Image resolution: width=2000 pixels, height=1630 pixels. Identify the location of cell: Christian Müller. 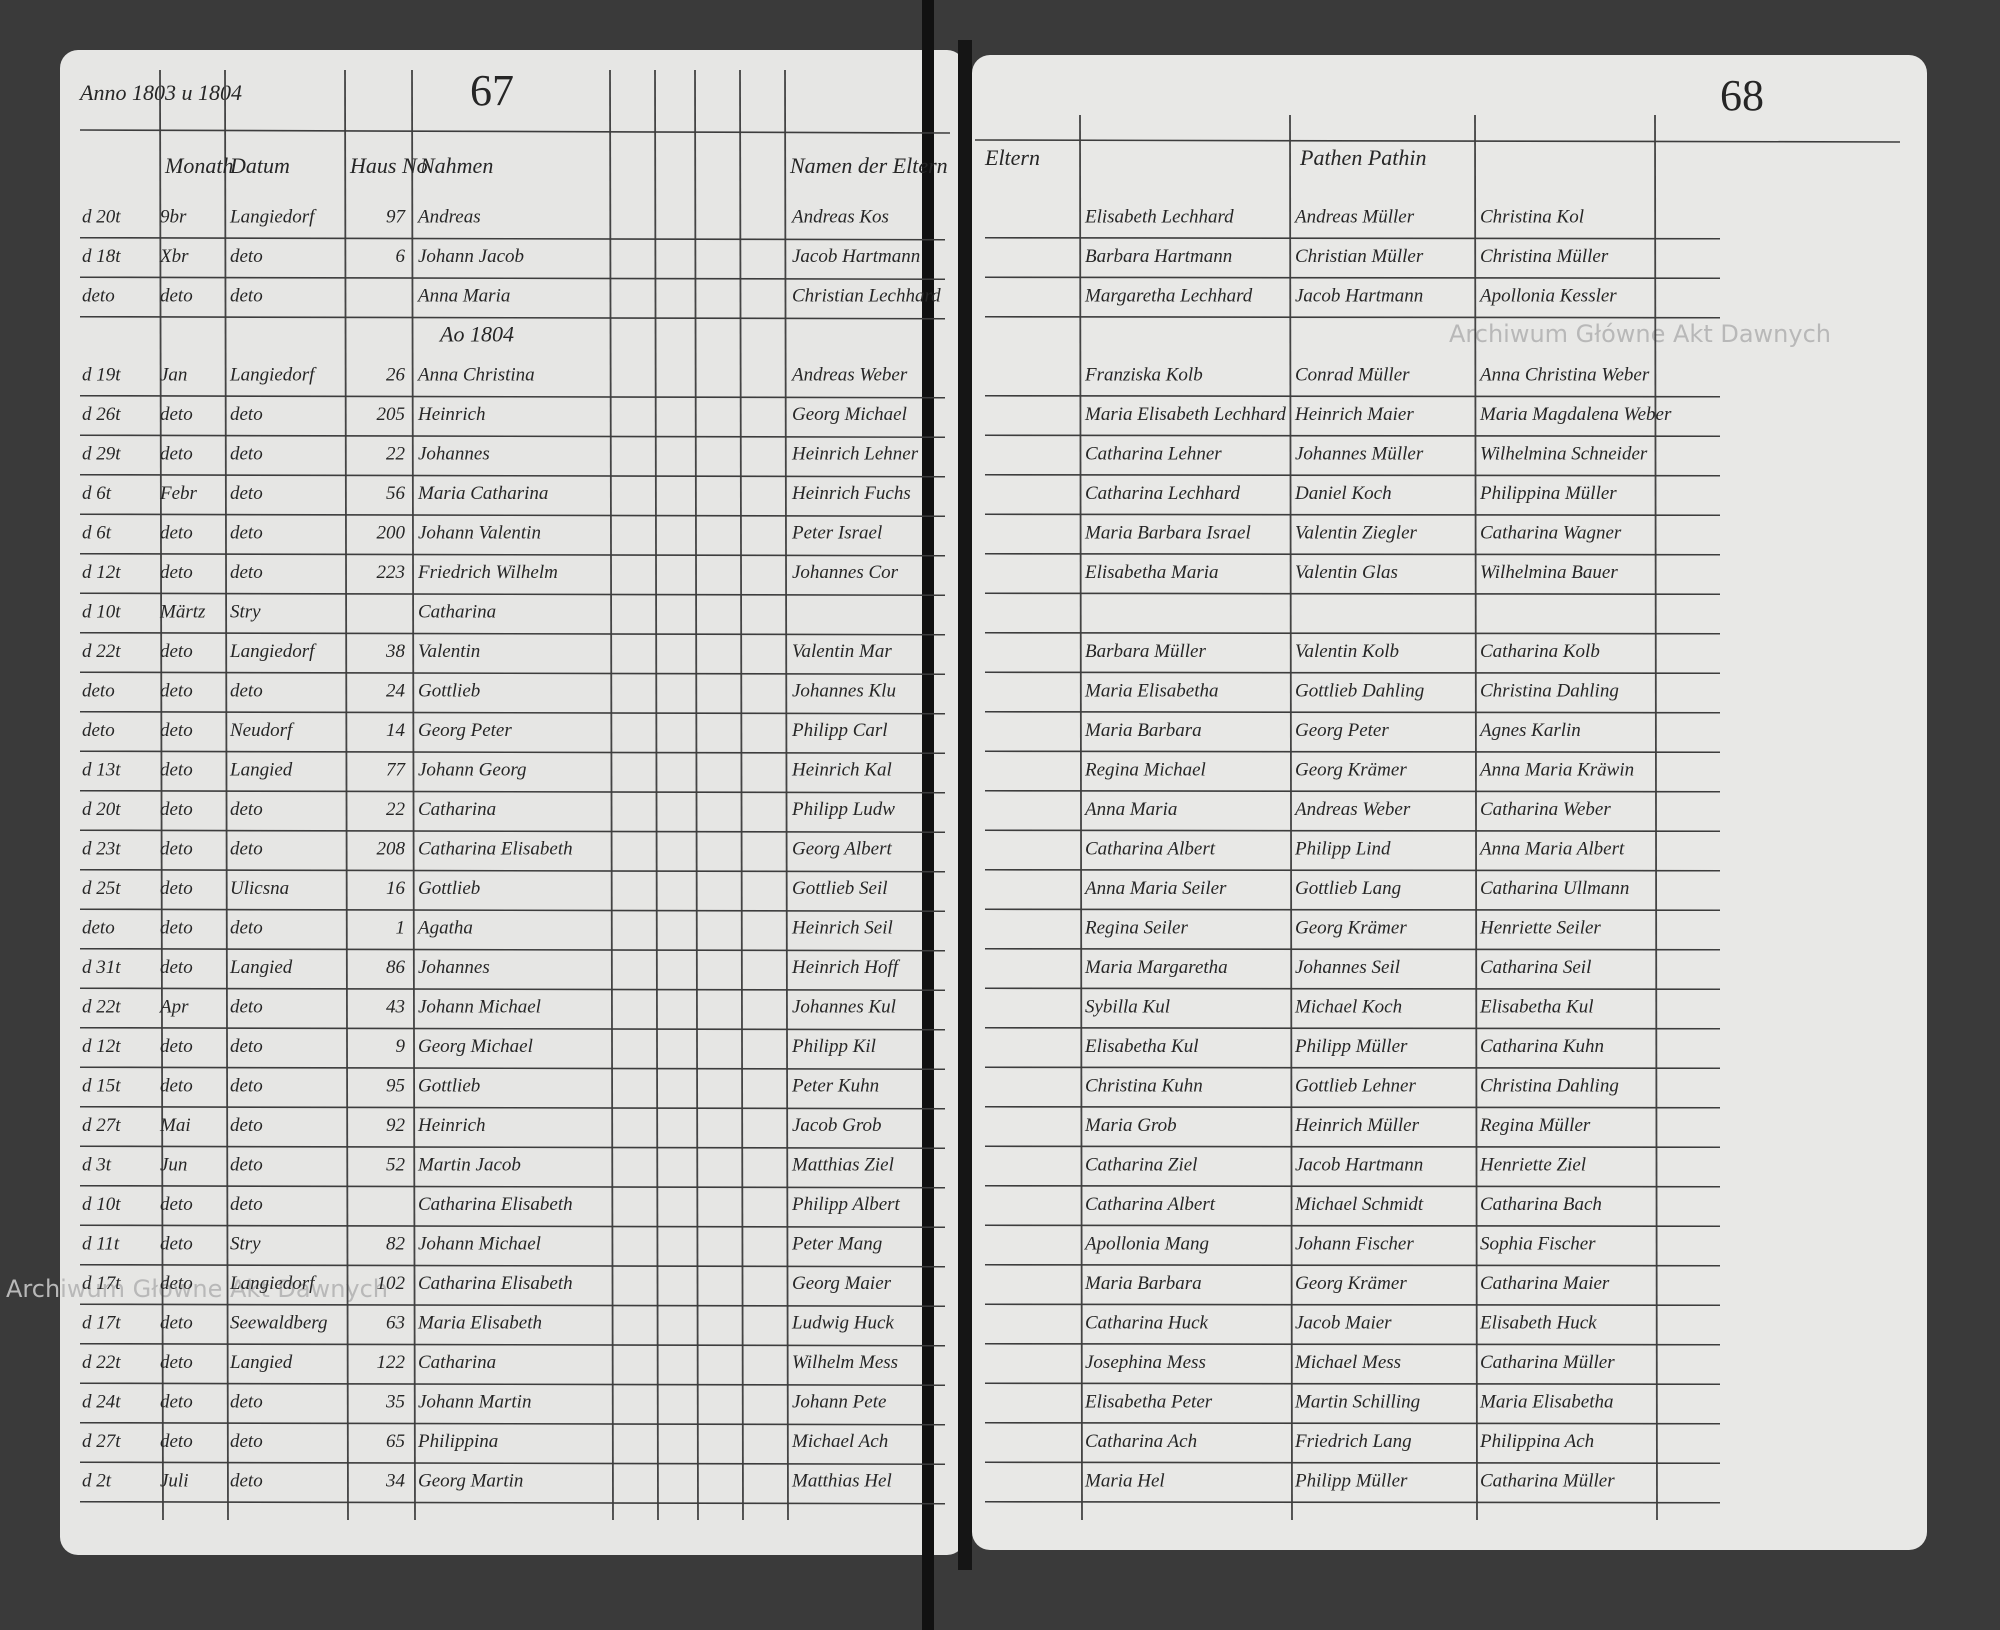
(1359, 256).